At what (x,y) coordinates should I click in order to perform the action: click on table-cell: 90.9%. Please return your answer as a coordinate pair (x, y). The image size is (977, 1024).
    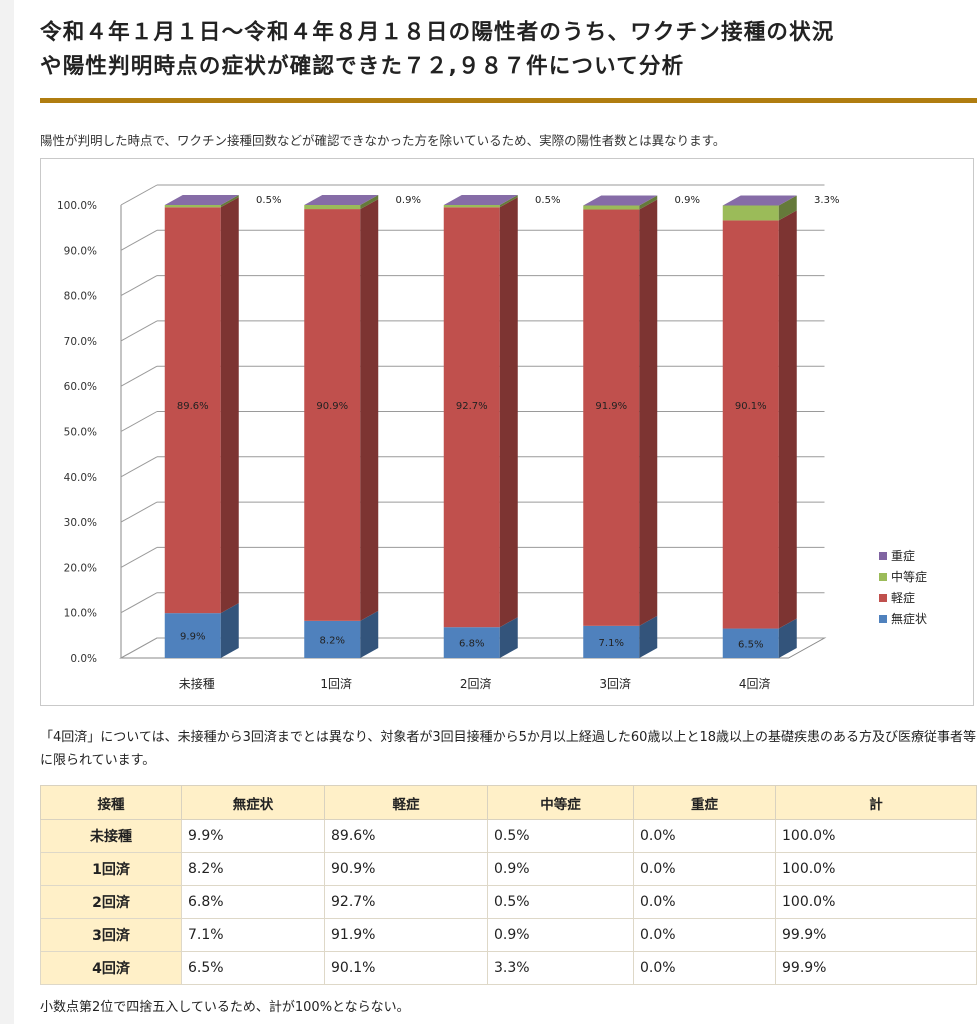
    Looking at the image, I should click on (406, 869).